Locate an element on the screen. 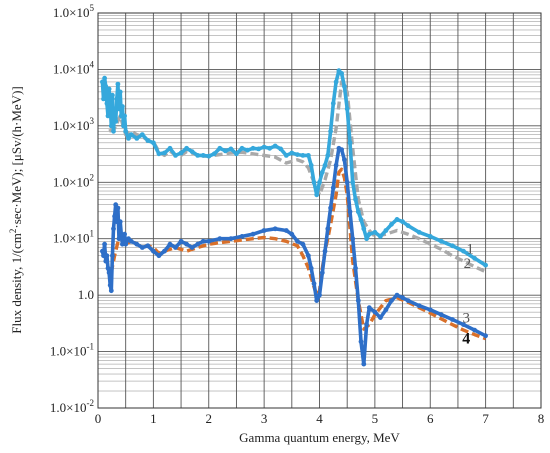 The width and height of the screenshot is (550, 453). x-tick-label: 2 is located at coordinates (209, 418).